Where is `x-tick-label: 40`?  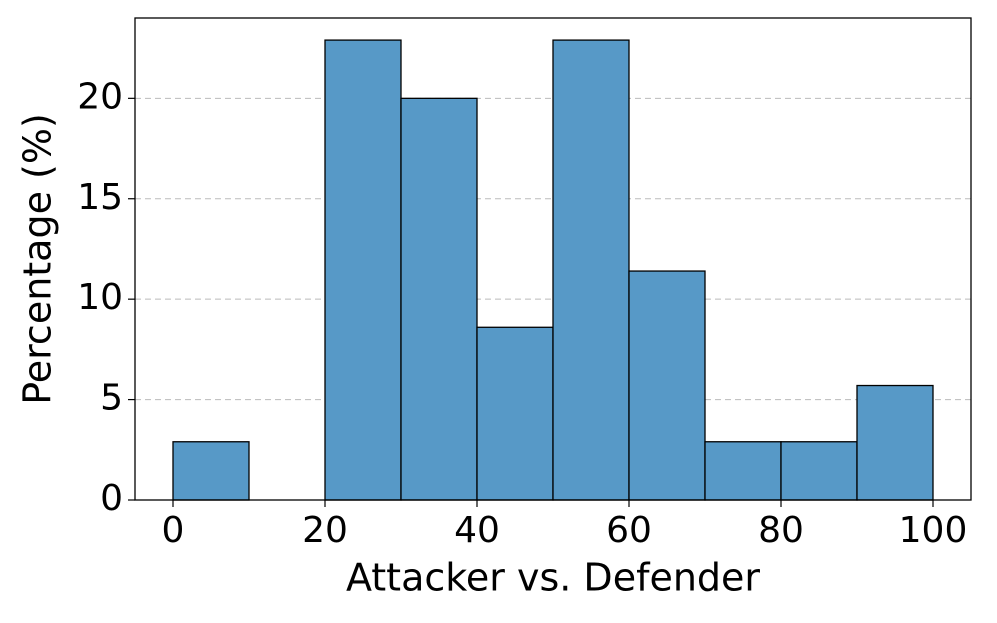
x-tick-label: 40 is located at coordinates (477, 530).